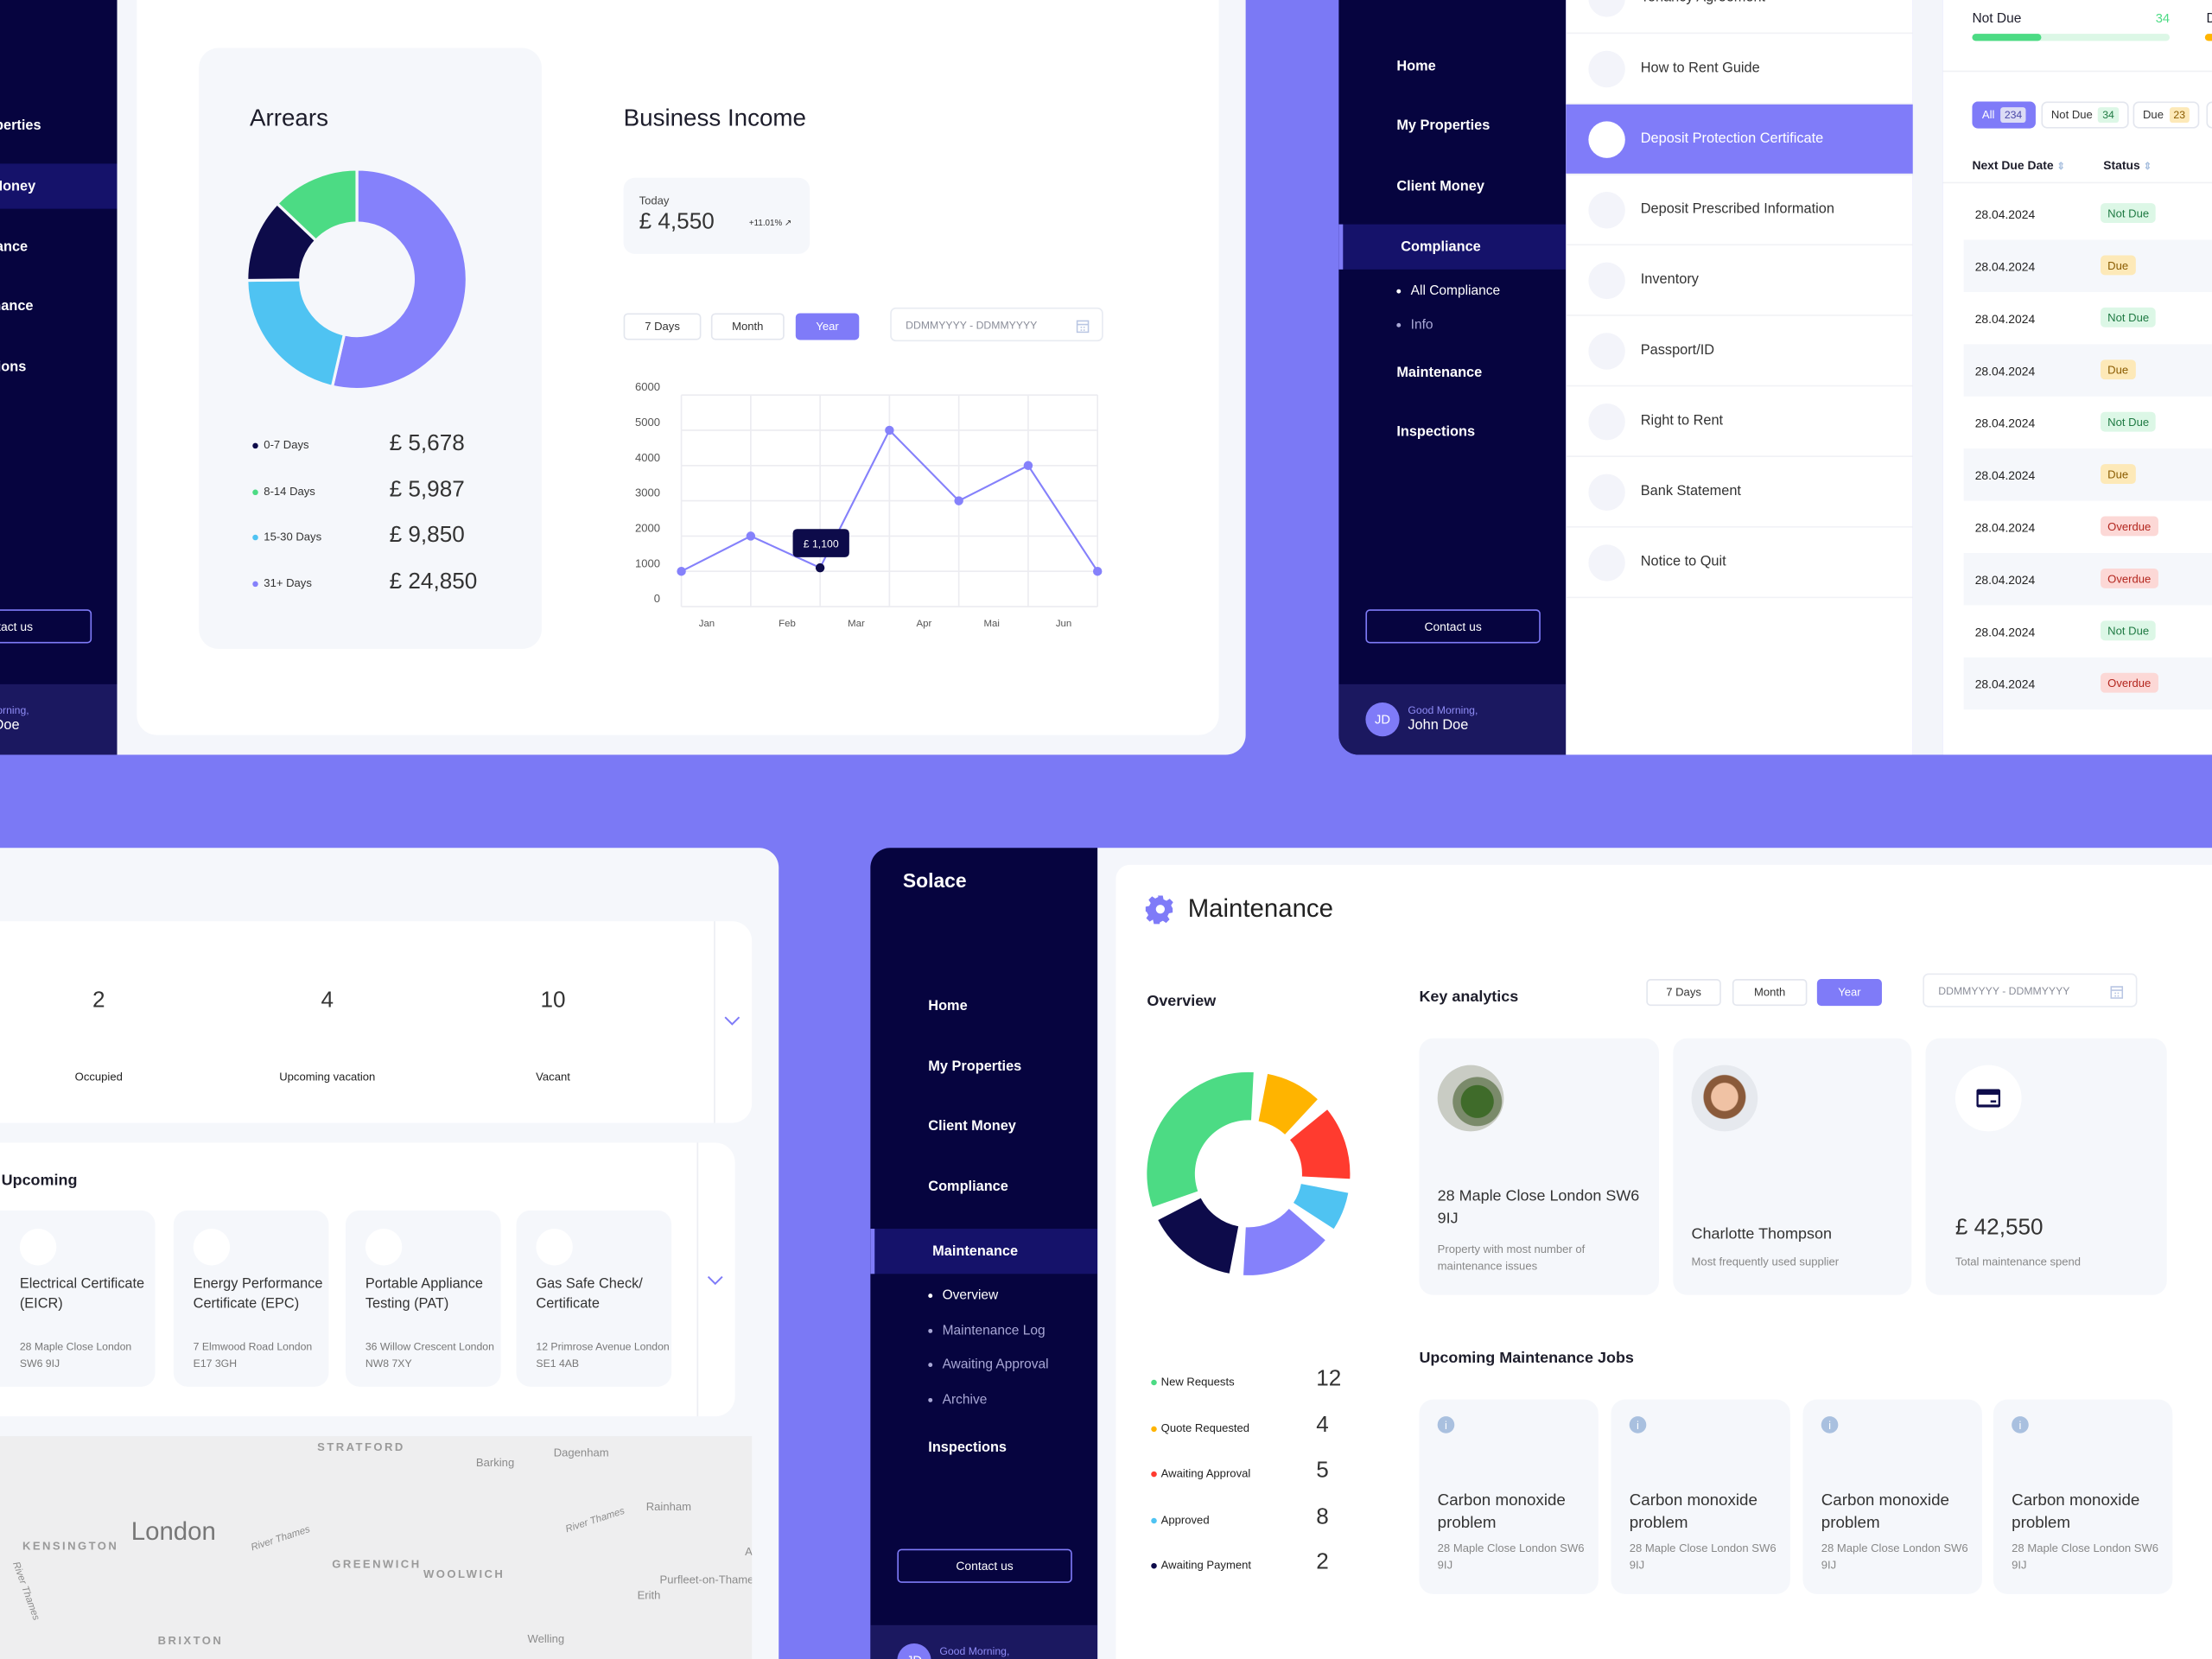 Image resolution: width=2212 pixels, height=1659 pixels. What do you see at coordinates (1739, 351) in the screenshot?
I see `document-item-passport-id: Passport/ID` at bounding box center [1739, 351].